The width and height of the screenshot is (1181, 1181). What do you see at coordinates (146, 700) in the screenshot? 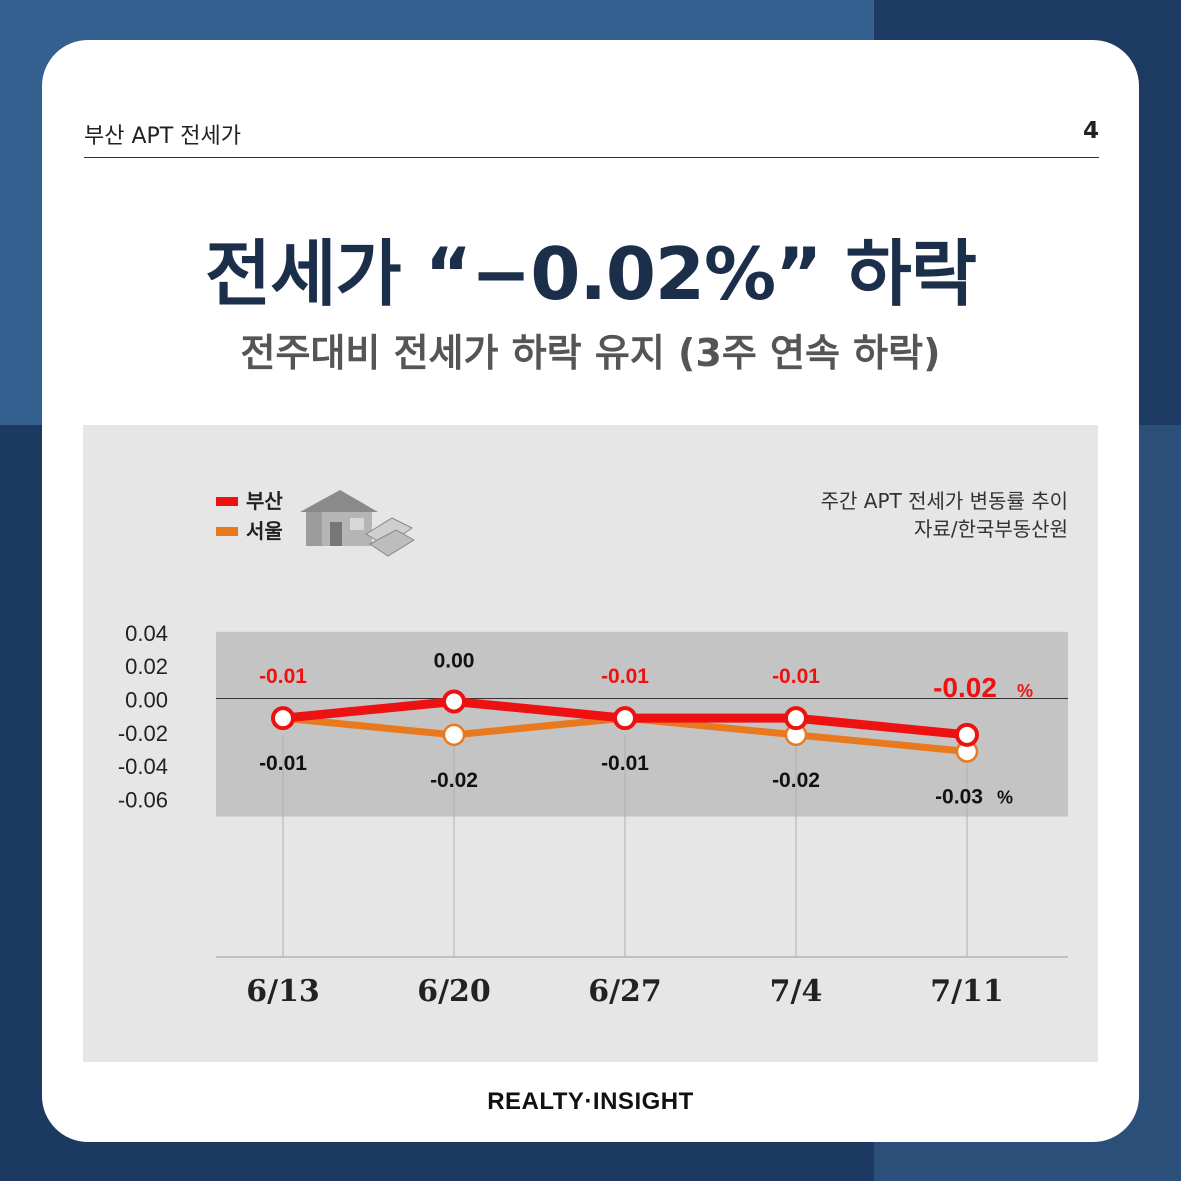
I see `y-tick-label: 0.00` at bounding box center [146, 700].